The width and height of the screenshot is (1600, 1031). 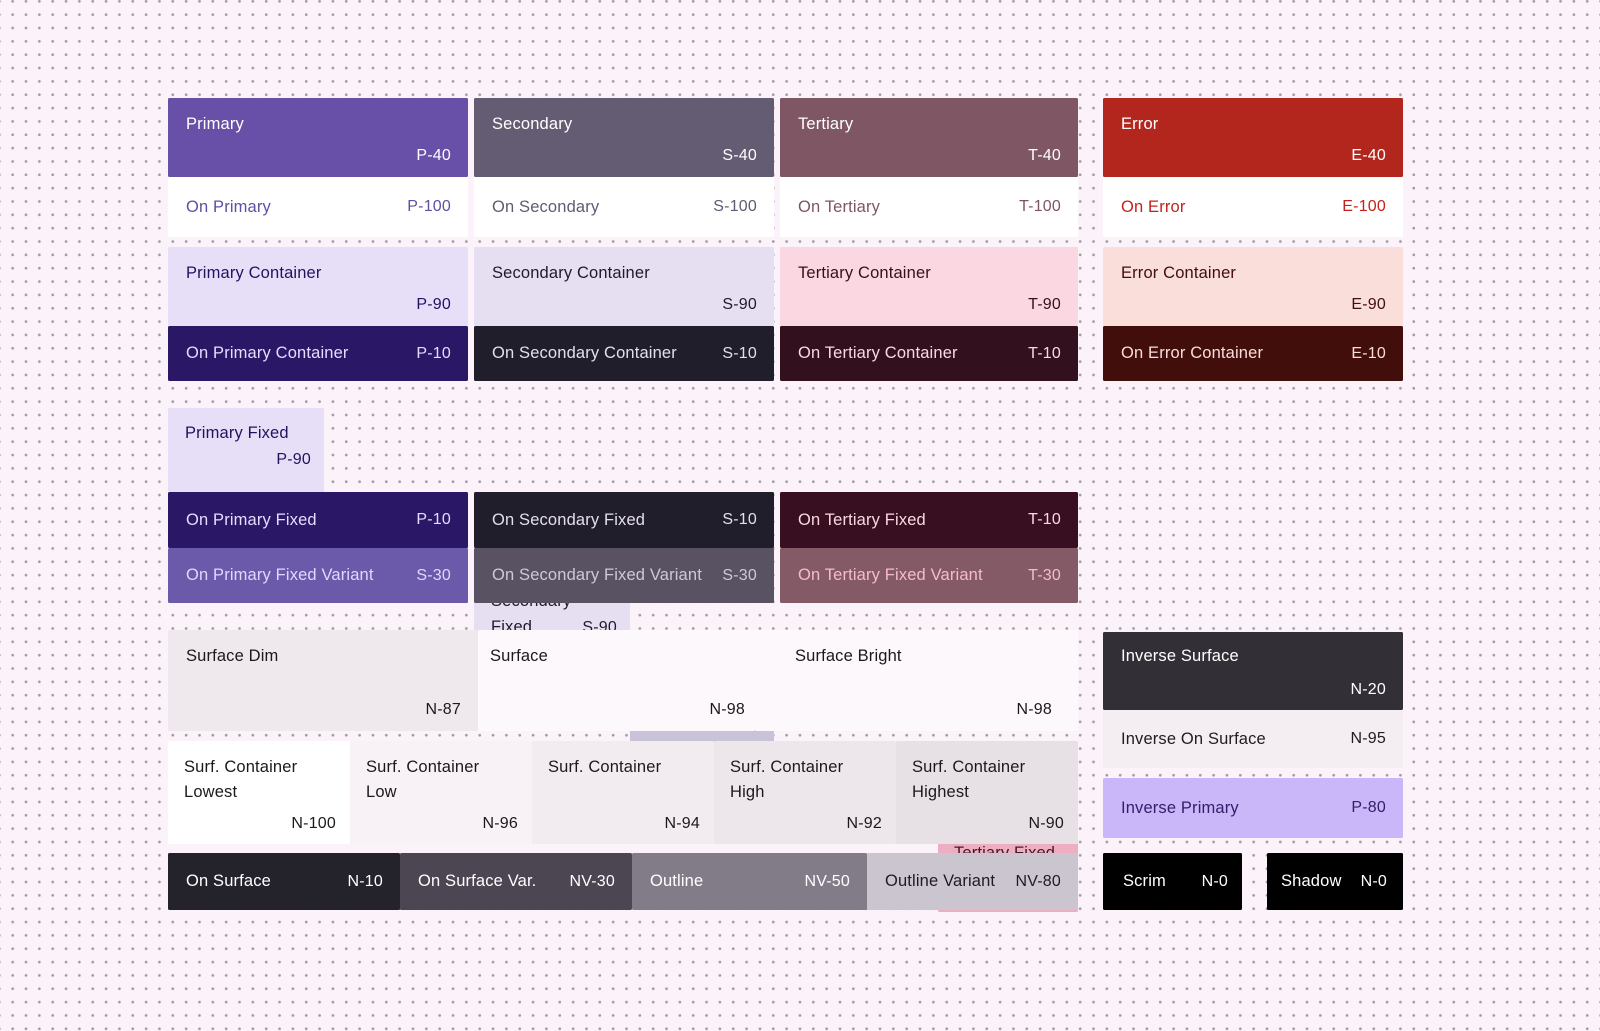 What do you see at coordinates (1253, 207) in the screenshot?
I see `swatch-on-error: On Error E-100` at bounding box center [1253, 207].